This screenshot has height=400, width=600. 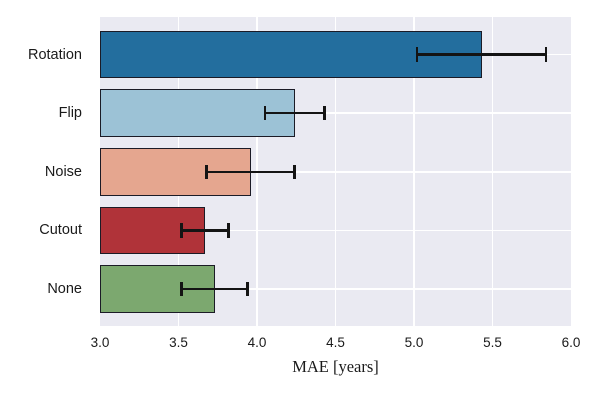 I want to click on x-tick-label: 5.0, so click(x=414, y=342).